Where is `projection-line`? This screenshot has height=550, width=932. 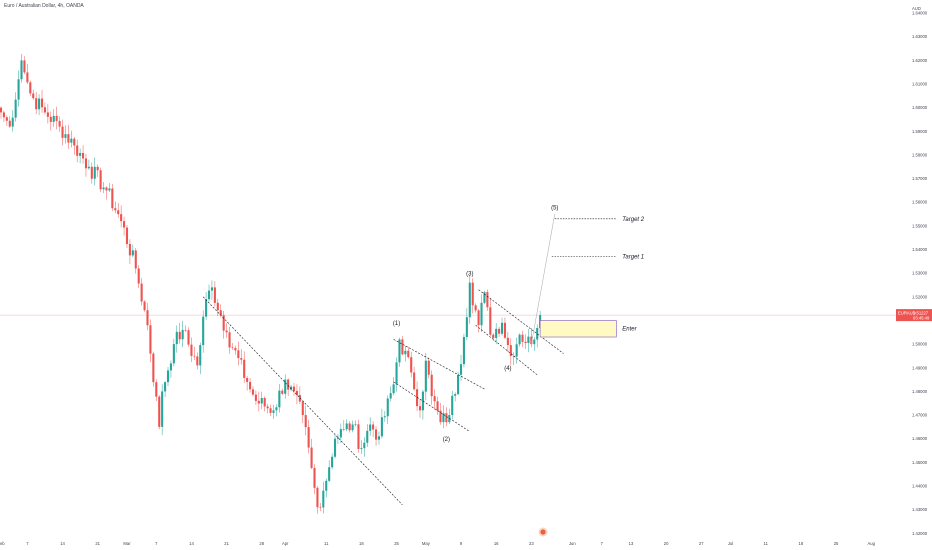
projection-line is located at coordinates (543, 279).